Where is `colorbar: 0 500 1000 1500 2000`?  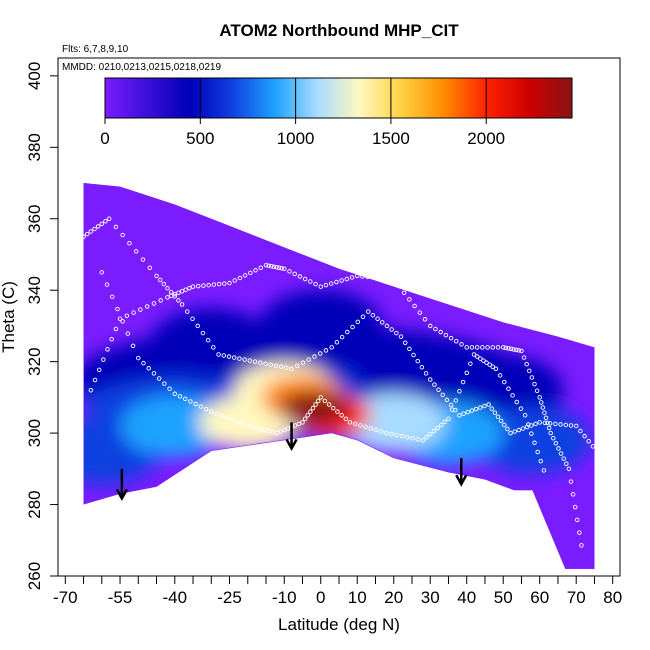 colorbar: 0 500 1000 1500 2000 is located at coordinates (336, 112).